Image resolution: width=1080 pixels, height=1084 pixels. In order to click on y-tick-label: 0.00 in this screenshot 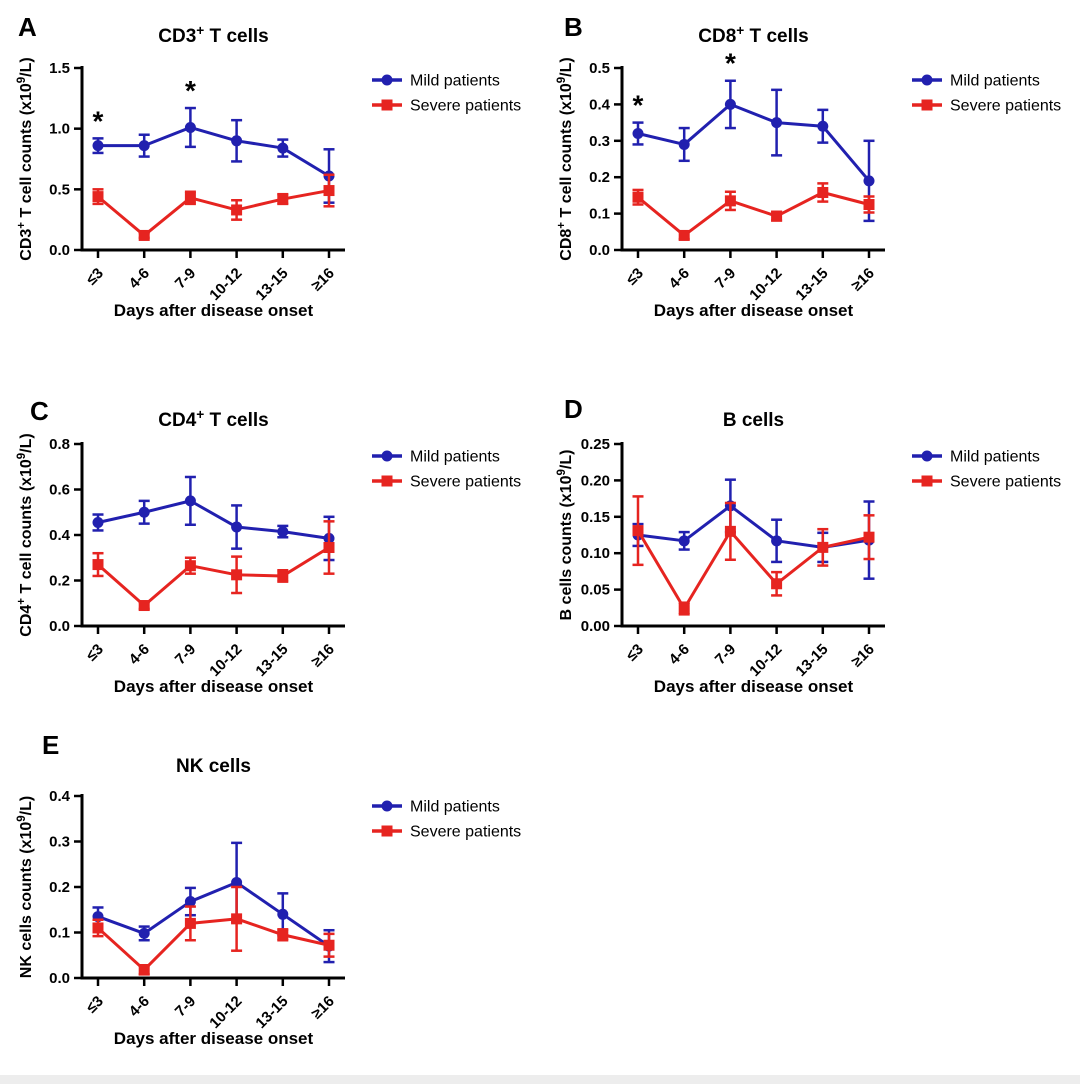, I will do `click(595, 626)`.